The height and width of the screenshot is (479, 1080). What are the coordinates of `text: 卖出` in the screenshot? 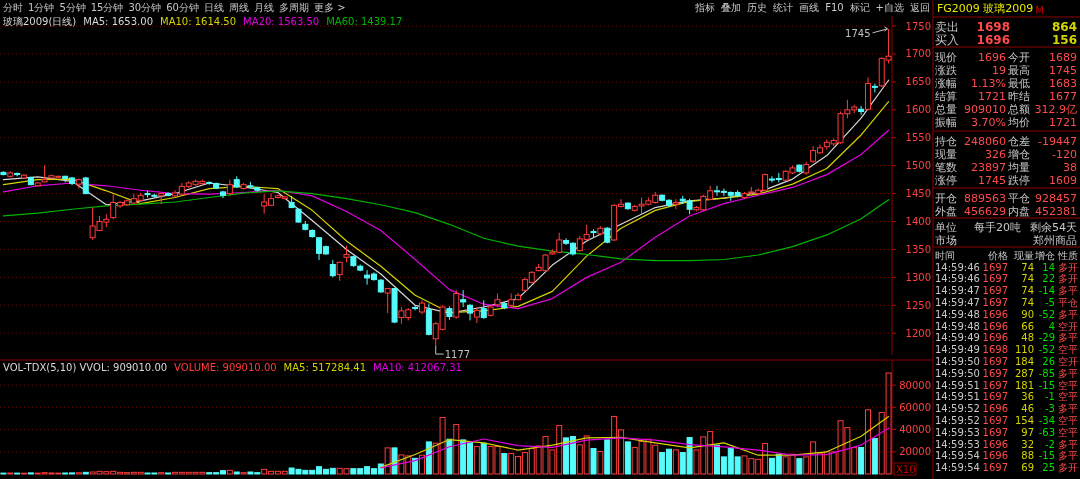 It's located at (947, 27).